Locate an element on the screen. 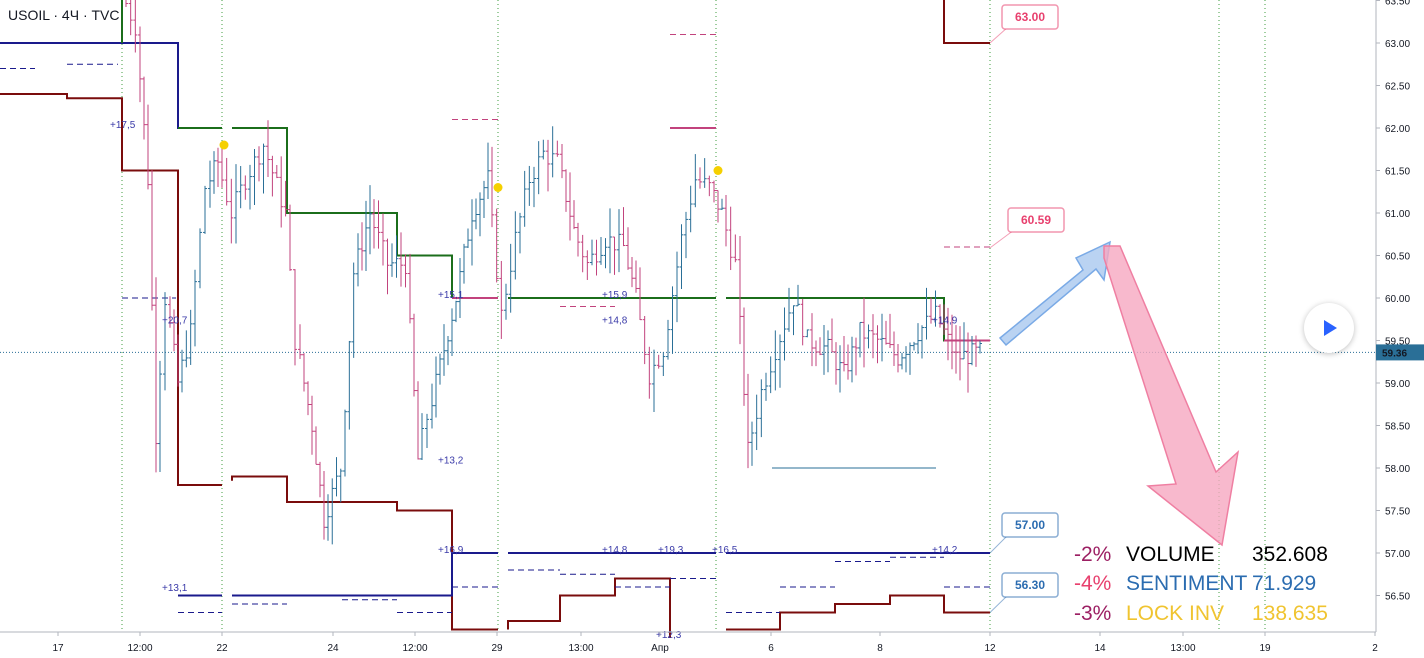 This screenshot has height=658, width=1424. stat-sentiment-pct: -4% is located at coordinates (1093, 583).